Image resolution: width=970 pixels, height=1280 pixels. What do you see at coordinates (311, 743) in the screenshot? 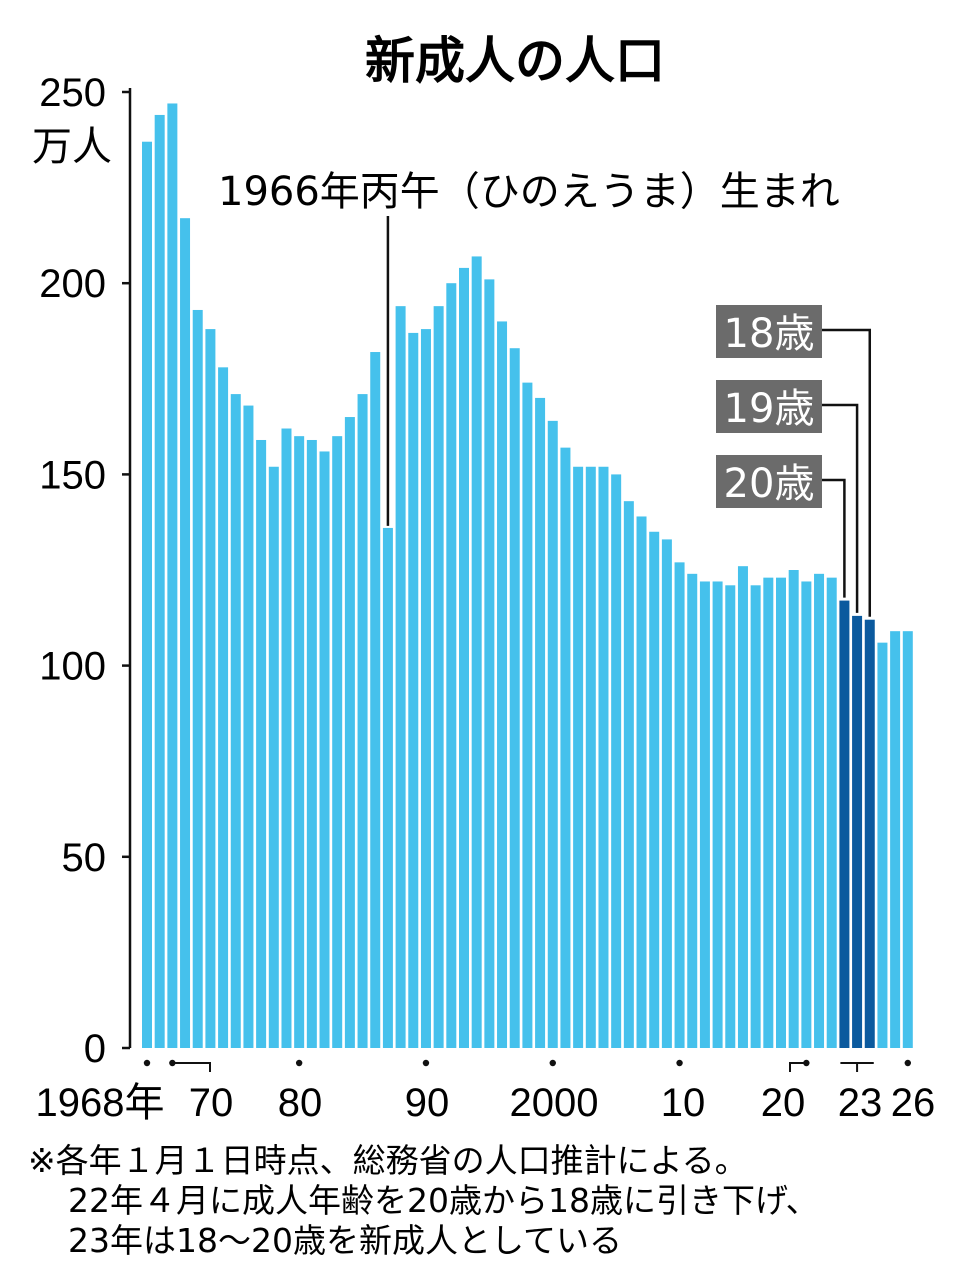
I see `bar-1981` at bounding box center [311, 743].